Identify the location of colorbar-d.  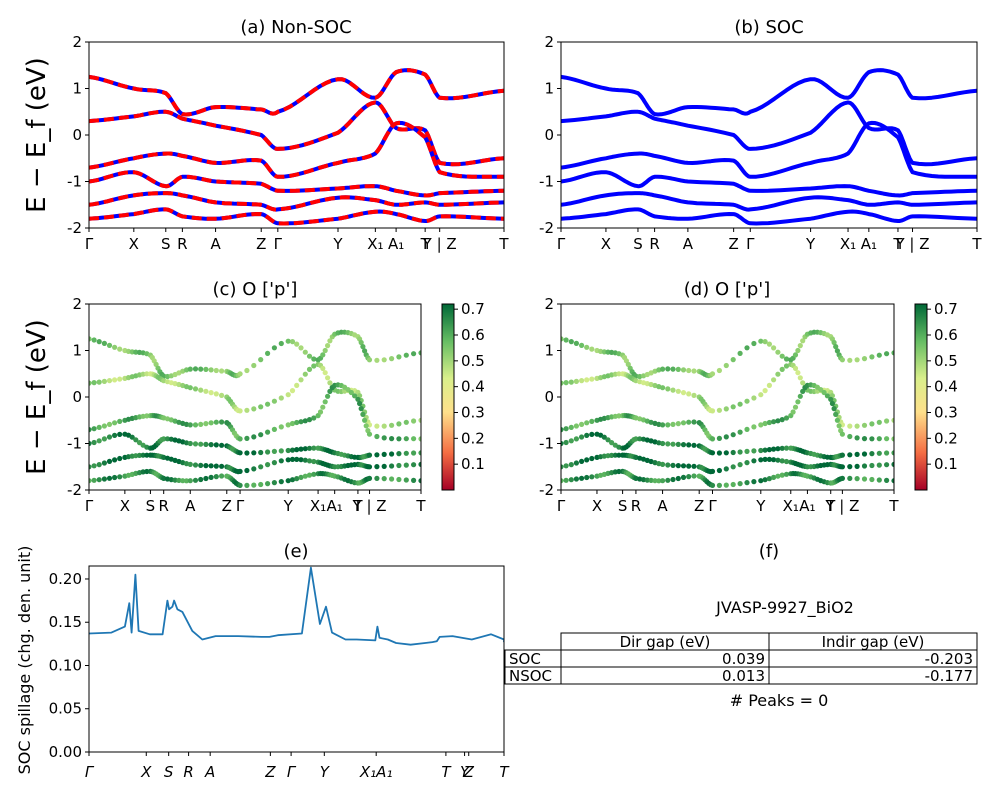
(921, 397).